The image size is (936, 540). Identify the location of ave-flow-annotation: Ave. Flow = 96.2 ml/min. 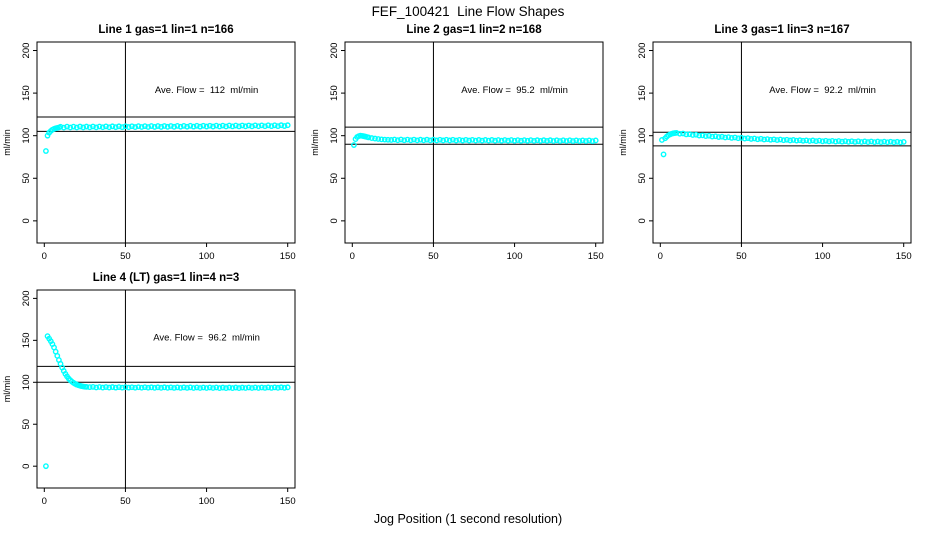
(206, 337).